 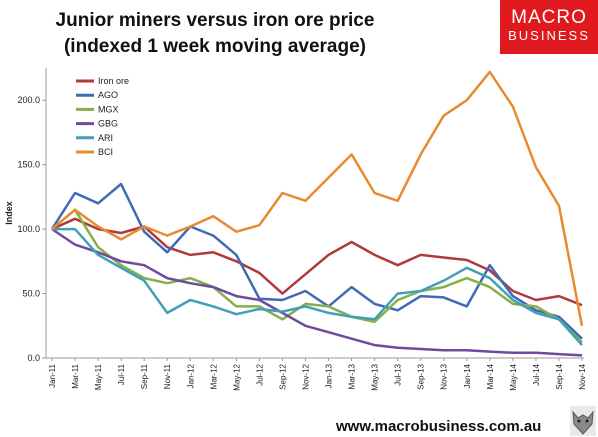 What do you see at coordinates (439, 426) in the screenshot?
I see `footer-url: www.macrobusiness.com.au` at bounding box center [439, 426].